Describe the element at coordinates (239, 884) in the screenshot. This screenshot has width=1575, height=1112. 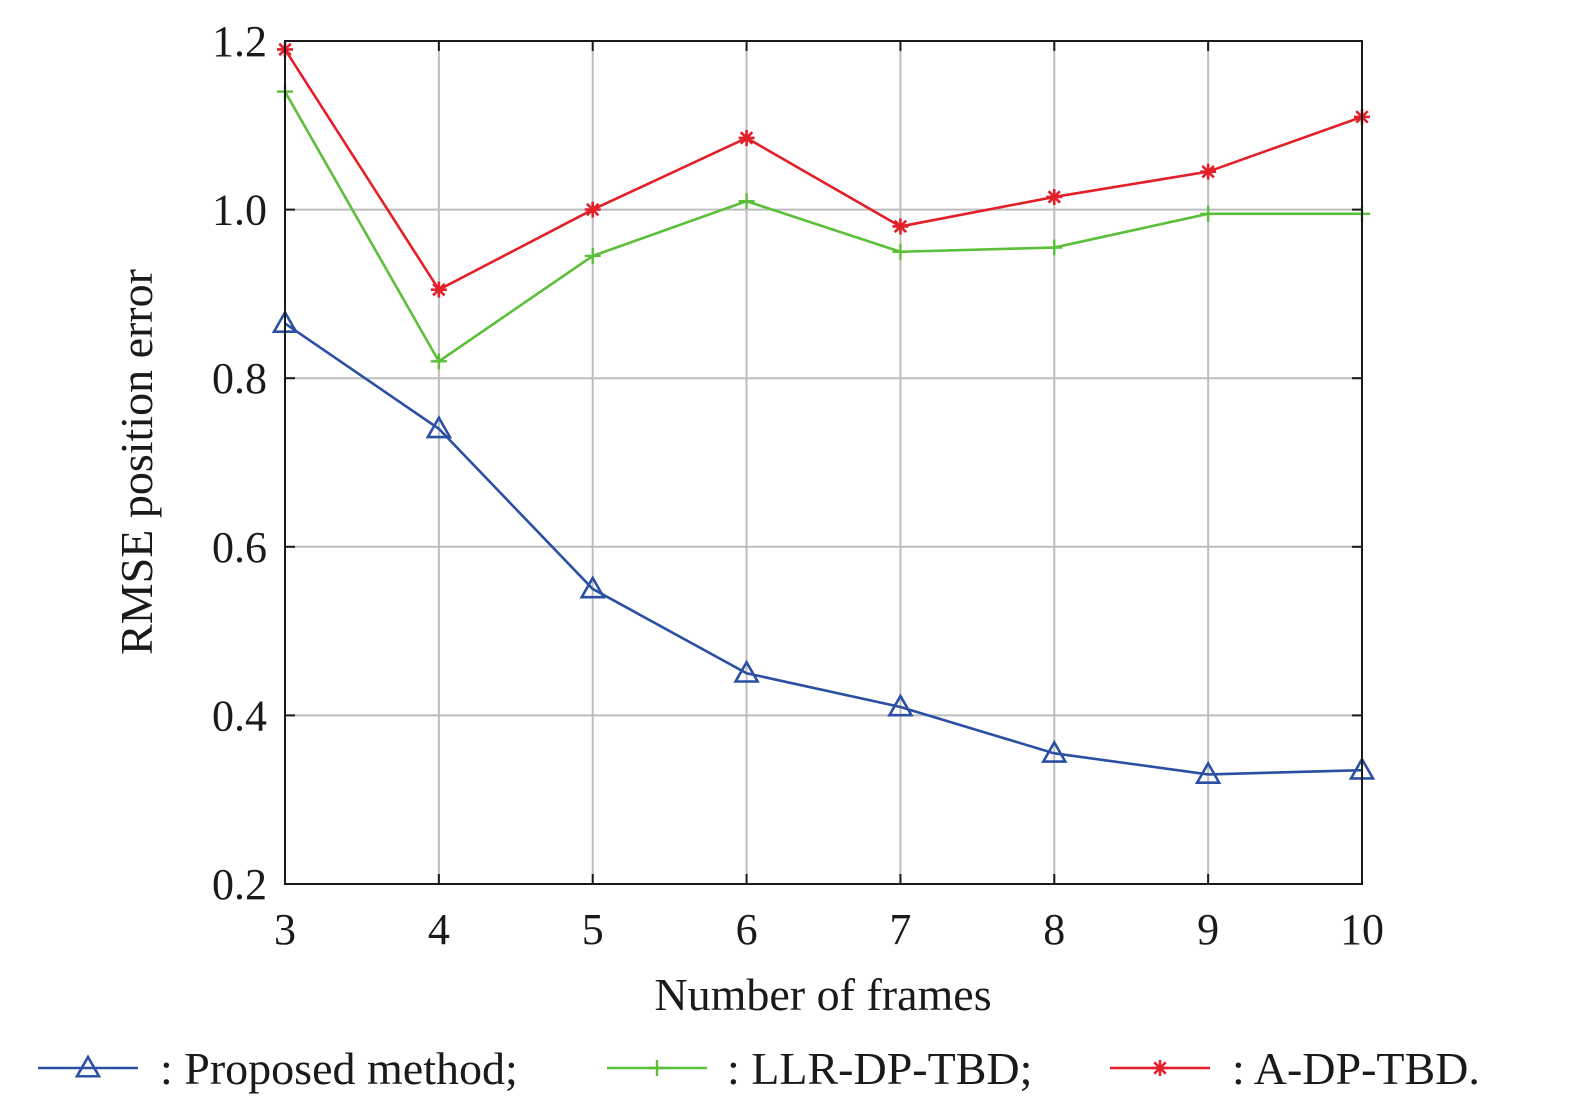
I see `y-tick-label: 0.2` at that location.